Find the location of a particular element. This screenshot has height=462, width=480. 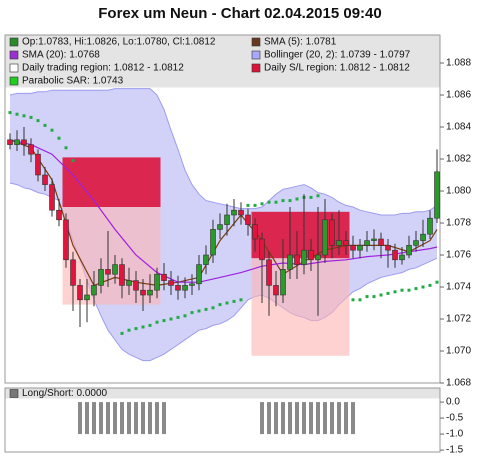

legend-label: SMA (20): 1.0768 is located at coordinates (61, 55).